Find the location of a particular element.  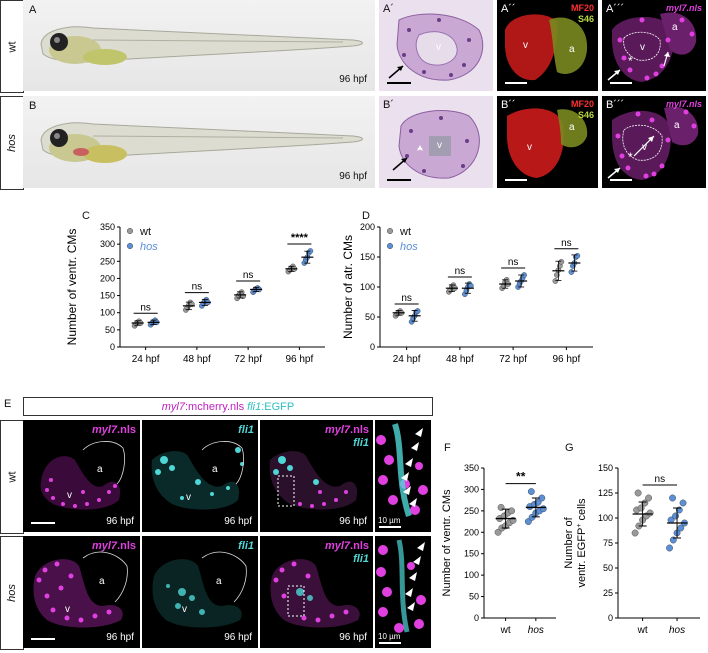

significance-label: ** is located at coordinates (521, 477).